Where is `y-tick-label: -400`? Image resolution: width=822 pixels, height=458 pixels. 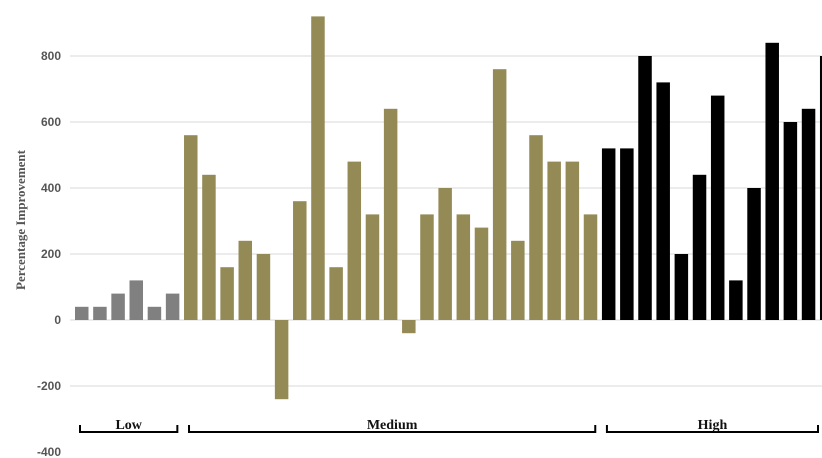 y-tick-label: -400 is located at coordinates (49, 451).